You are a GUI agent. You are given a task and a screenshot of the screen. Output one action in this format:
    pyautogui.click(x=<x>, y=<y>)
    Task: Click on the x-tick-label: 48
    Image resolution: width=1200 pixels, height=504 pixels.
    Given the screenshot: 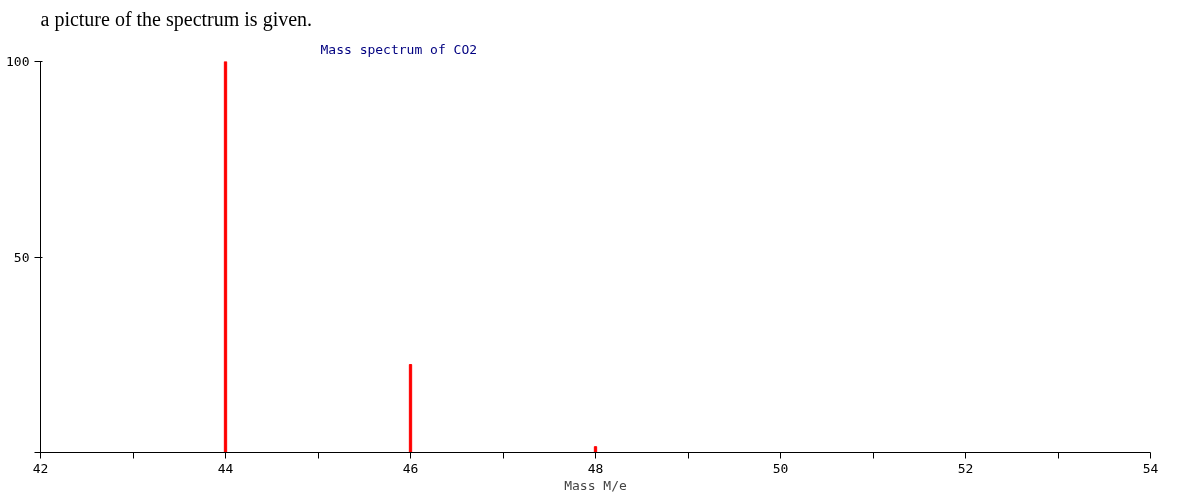 What is the action you would take?
    pyautogui.click(x=595, y=468)
    